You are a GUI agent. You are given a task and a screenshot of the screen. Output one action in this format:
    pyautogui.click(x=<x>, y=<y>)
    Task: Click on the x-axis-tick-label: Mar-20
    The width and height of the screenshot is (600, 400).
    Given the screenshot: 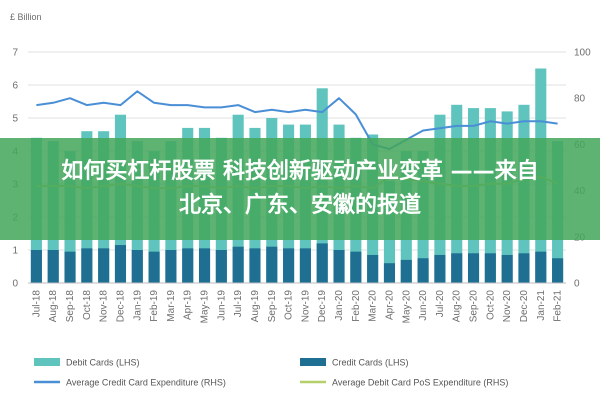 What is the action you would take?
    pyautogui.click(x=373, y=306)
    